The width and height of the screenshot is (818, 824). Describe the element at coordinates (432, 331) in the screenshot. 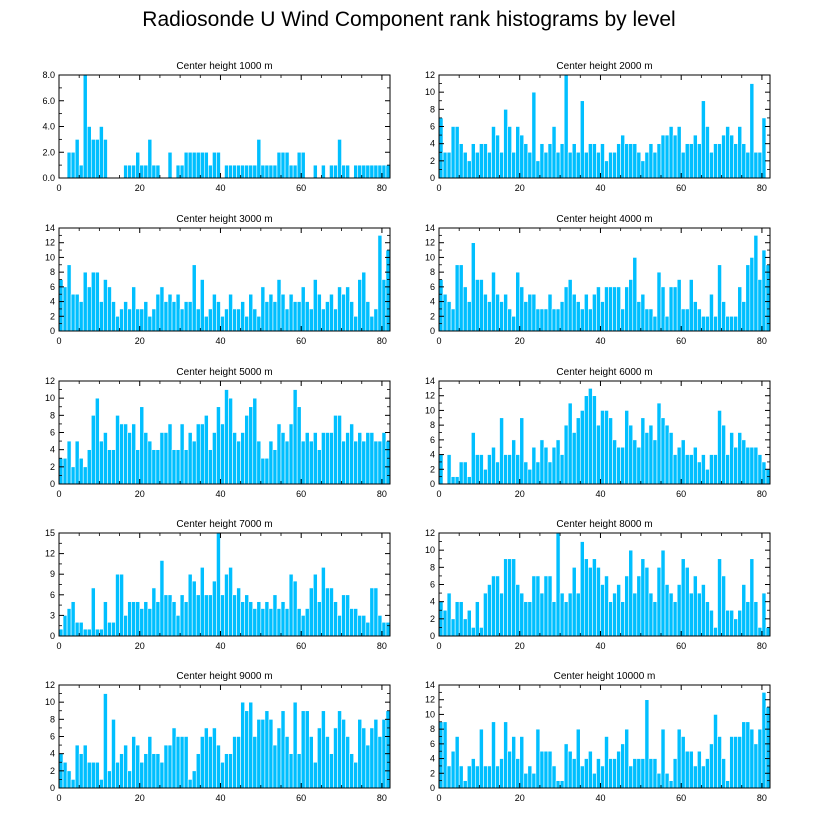

I see `y-tick-label: 0` at that location.